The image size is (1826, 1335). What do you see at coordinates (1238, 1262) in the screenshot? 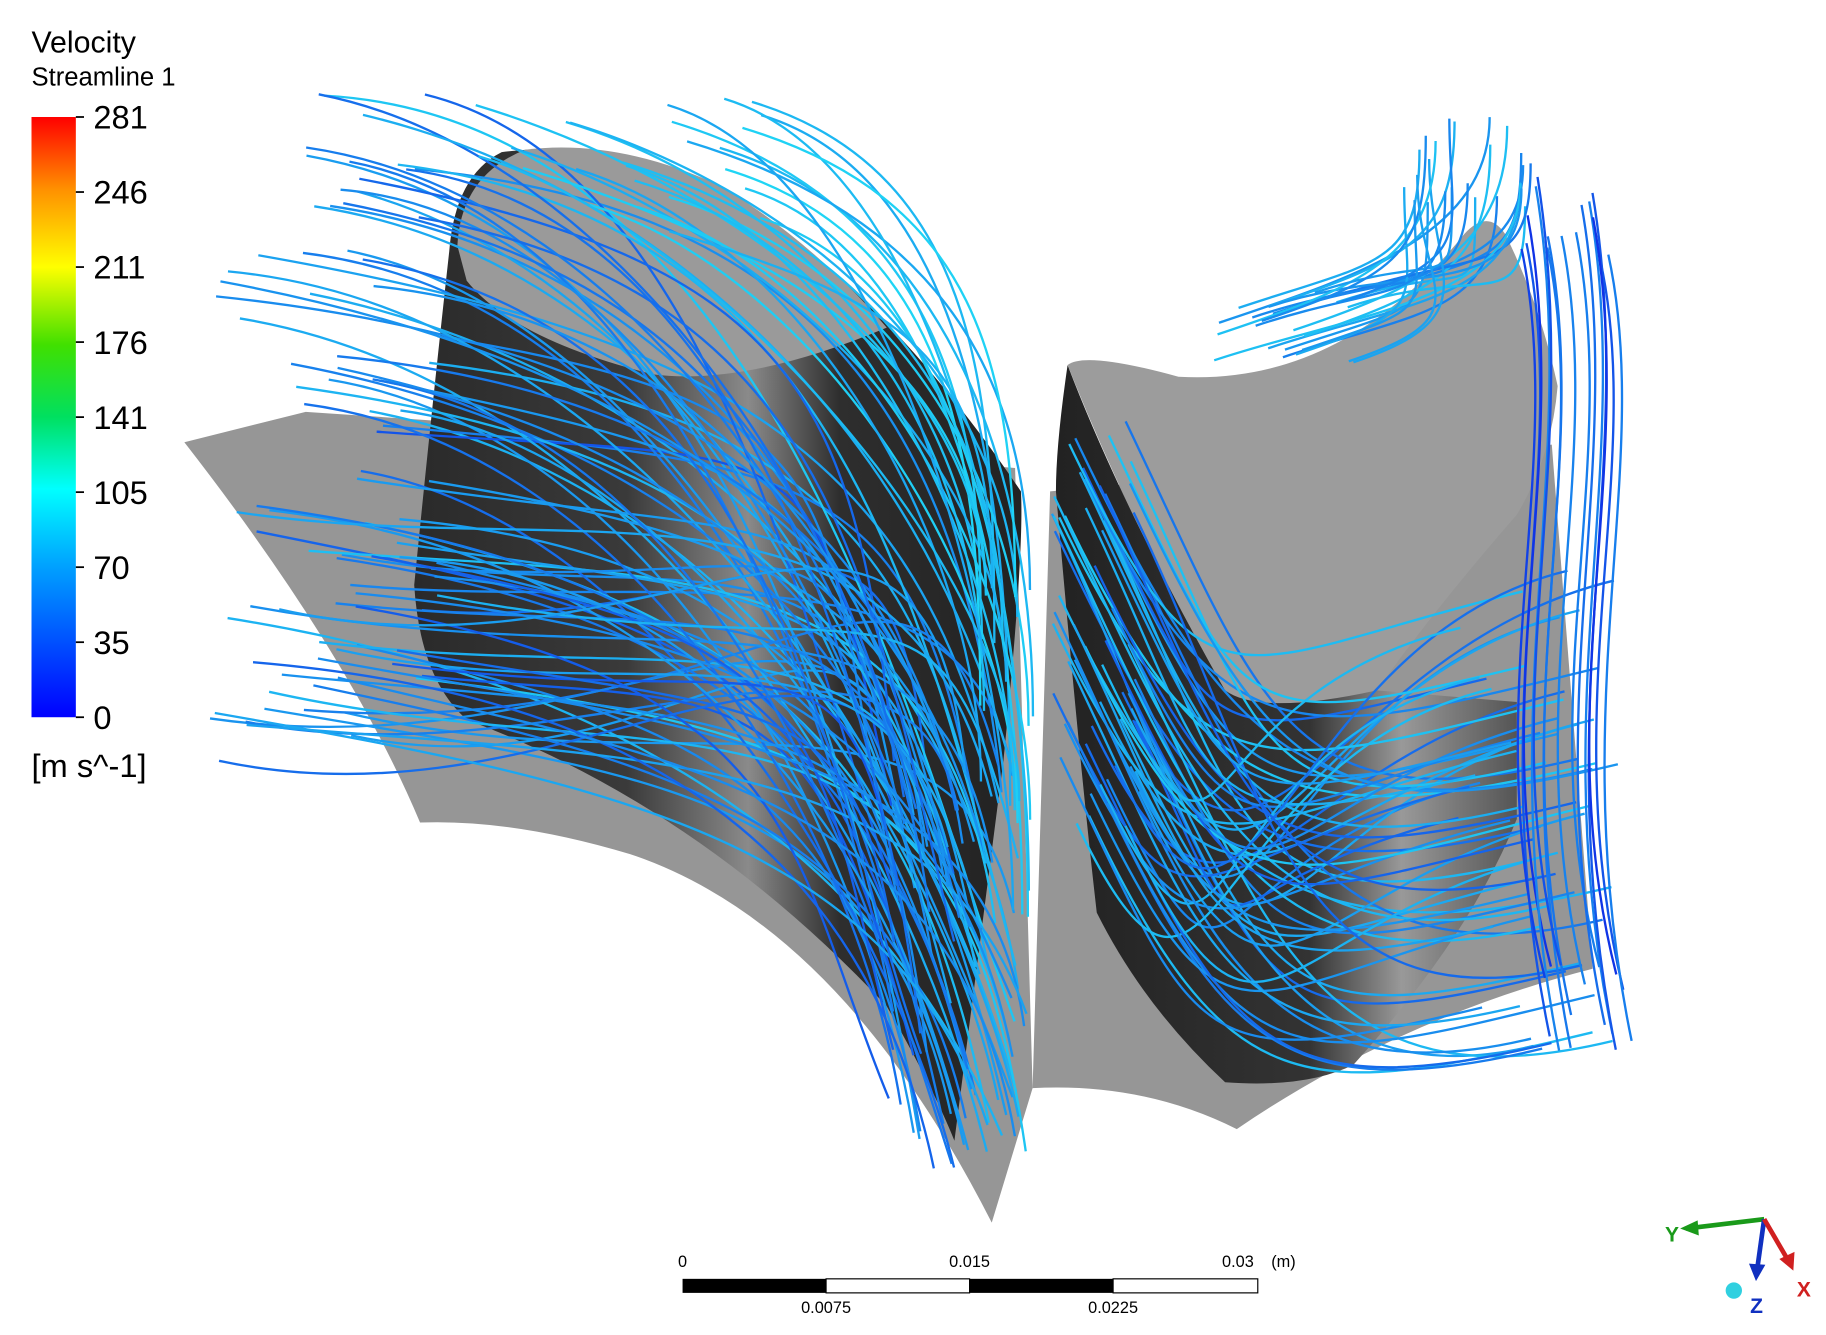
I see `scale-label: 0.03` at bounding box center [1238, 1262].